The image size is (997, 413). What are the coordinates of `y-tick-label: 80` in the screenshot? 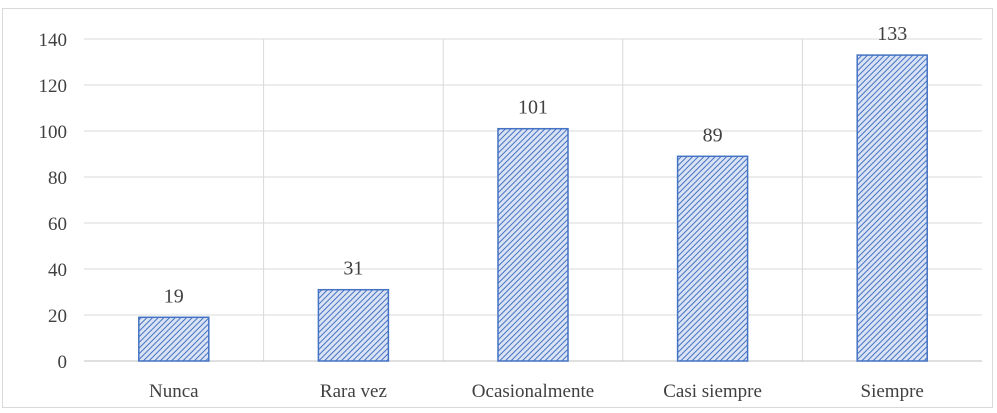 It's located at (57, 178).